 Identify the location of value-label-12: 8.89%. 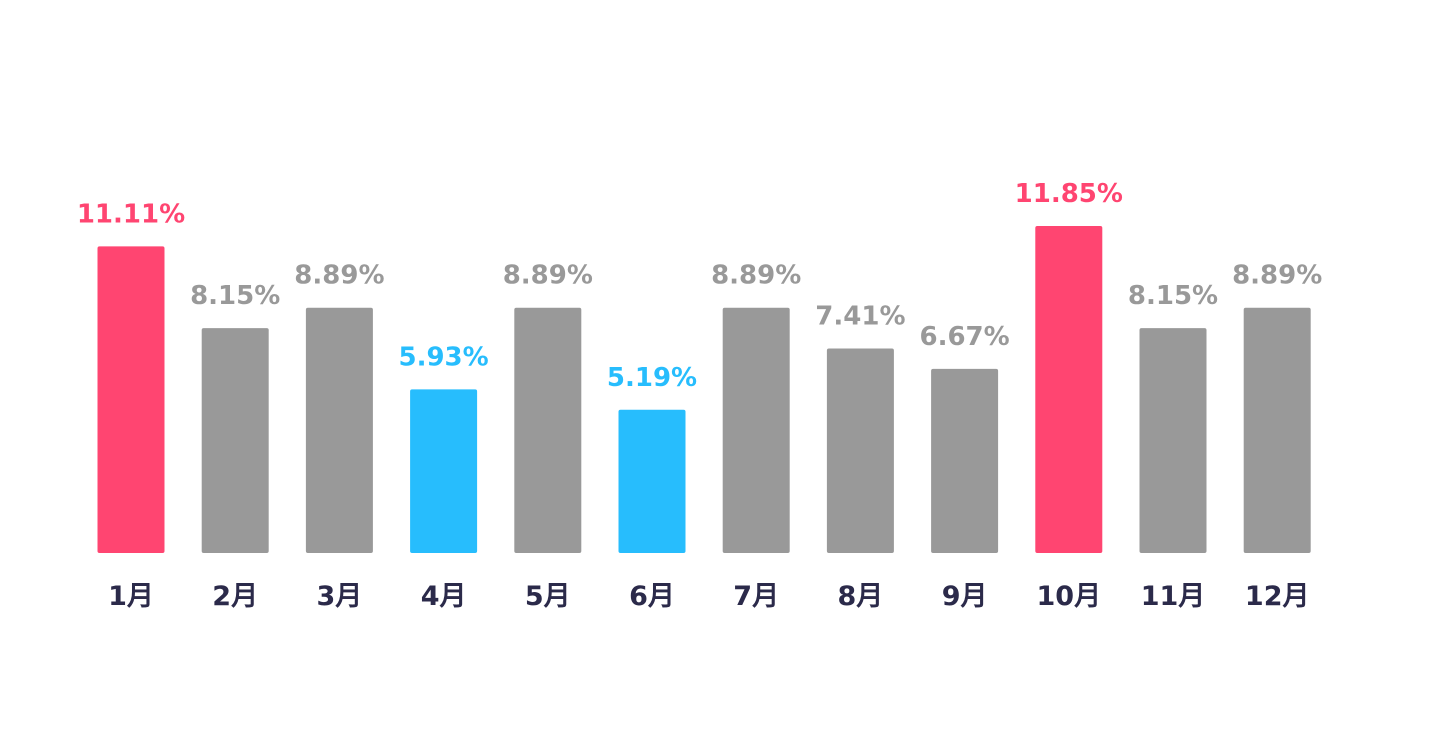
(1277, 276).